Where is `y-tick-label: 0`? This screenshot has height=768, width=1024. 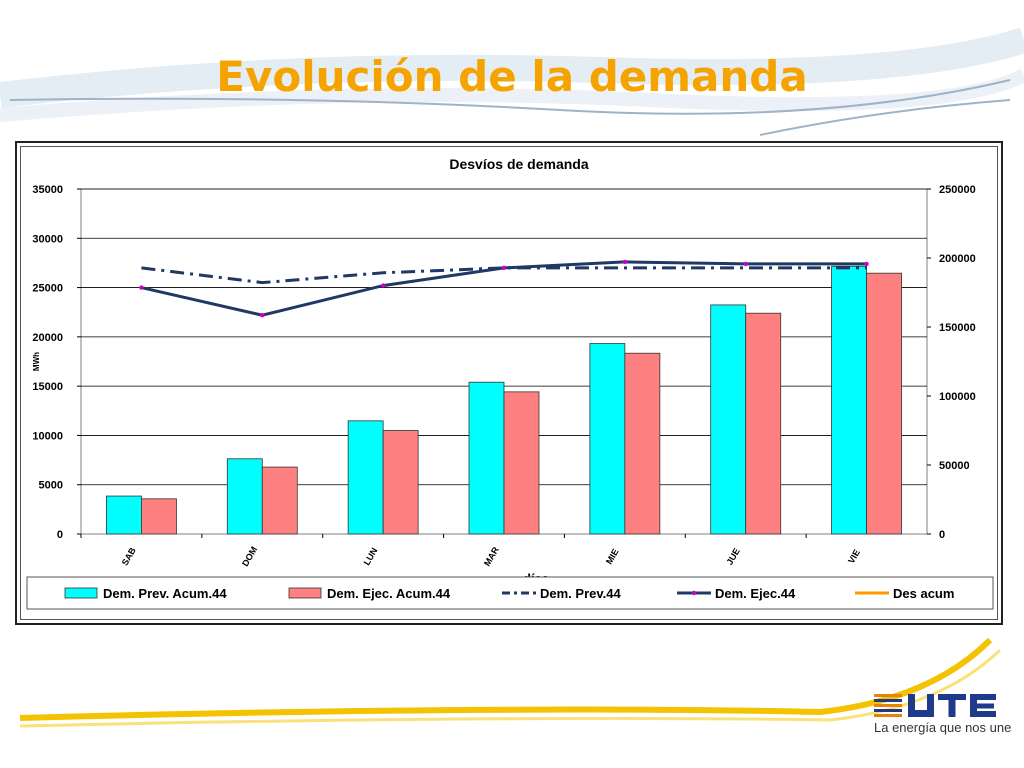
y-tick-label: 0 is located at coordinates (60, 535).